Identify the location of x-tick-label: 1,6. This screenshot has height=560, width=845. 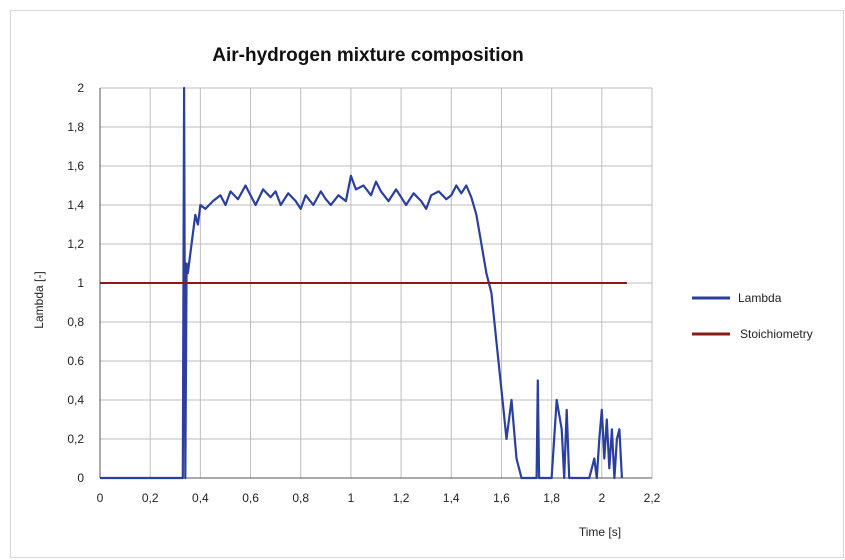
(501, 498).